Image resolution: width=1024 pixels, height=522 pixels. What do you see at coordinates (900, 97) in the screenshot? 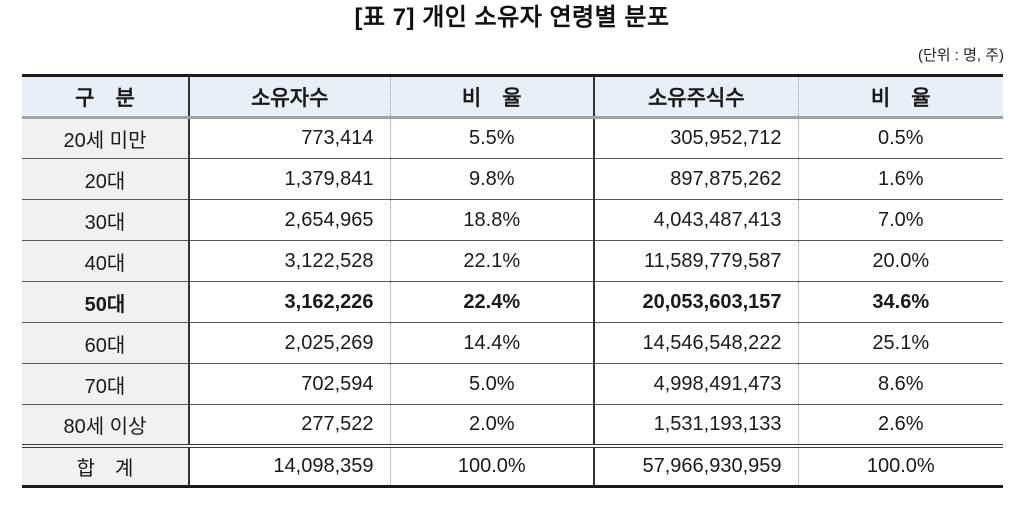
I see `header-shares-ratio: 비 율` at bounding box center [900, 97].